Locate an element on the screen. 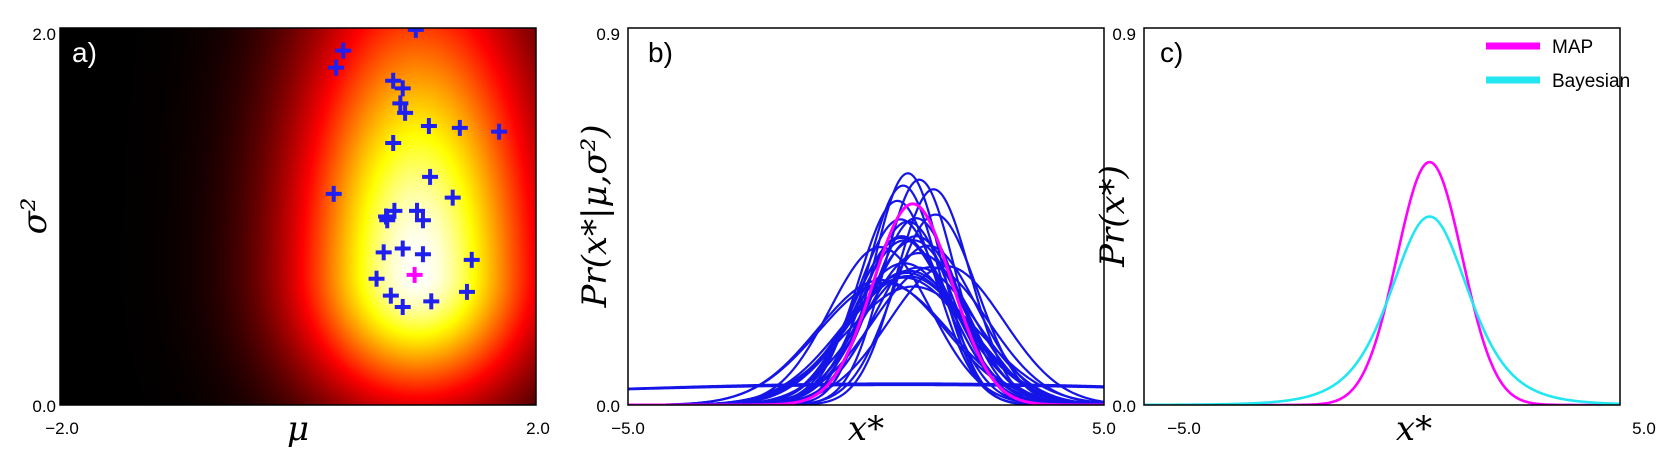 This screenshot has width=1680, height=460. legend-bayesian-label: Bayesian is located at coordinates (1591, 81).